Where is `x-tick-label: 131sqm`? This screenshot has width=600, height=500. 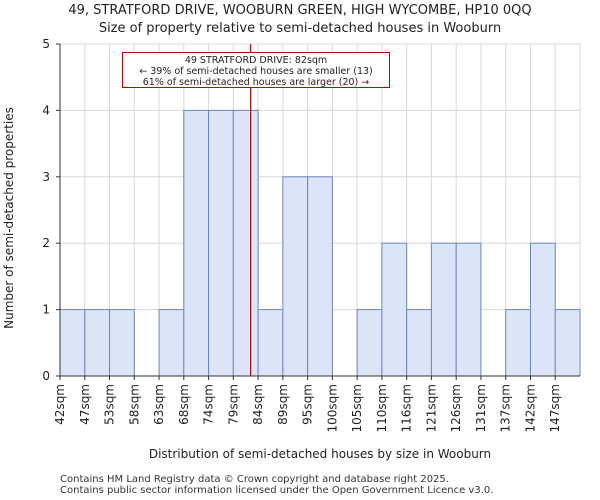 x-tick-label: 131sqm is located at coordinates (481, 408).